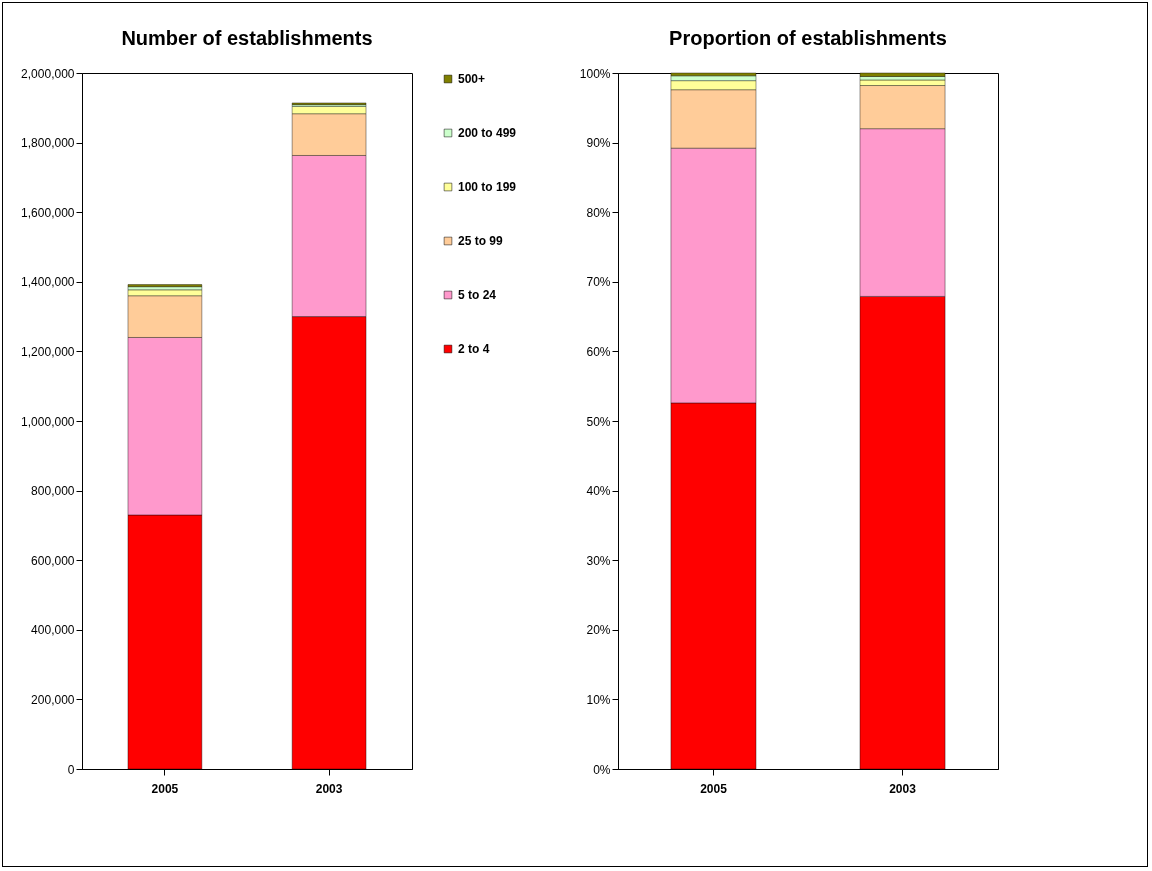  I want to click on legend-label: 25 to 99, so click(481, 241).